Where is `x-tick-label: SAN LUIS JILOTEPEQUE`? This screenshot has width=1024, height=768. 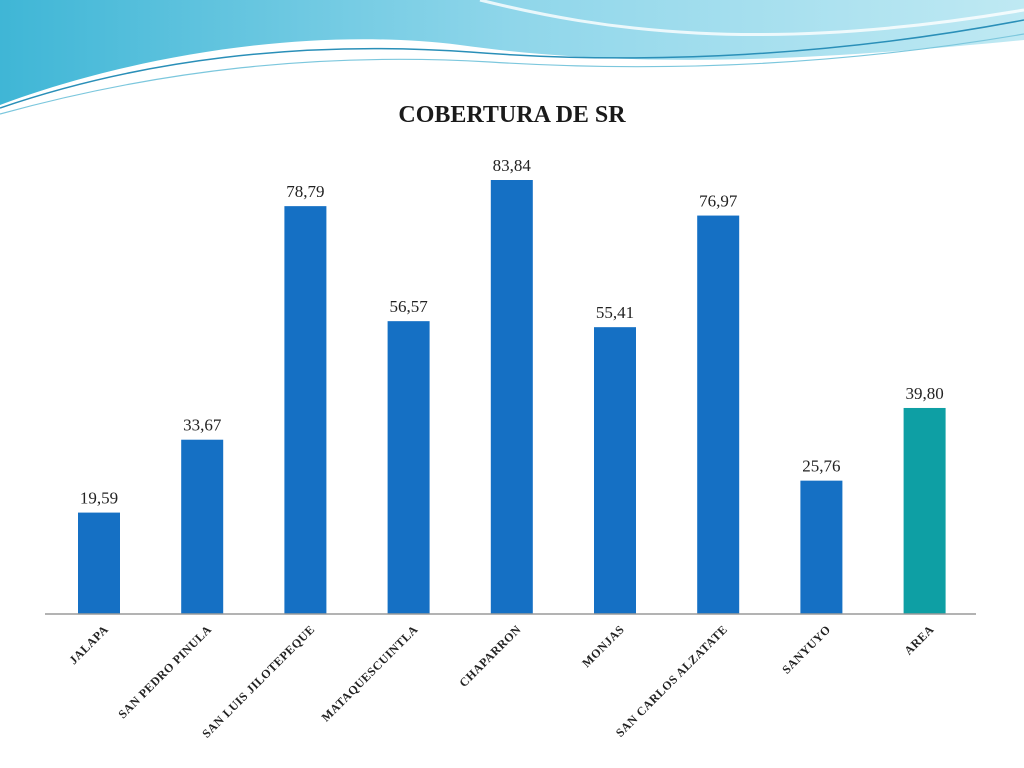 x-tick-label: SAN LUIS JILOTEPEQUE is located at coordinates (258, 681).